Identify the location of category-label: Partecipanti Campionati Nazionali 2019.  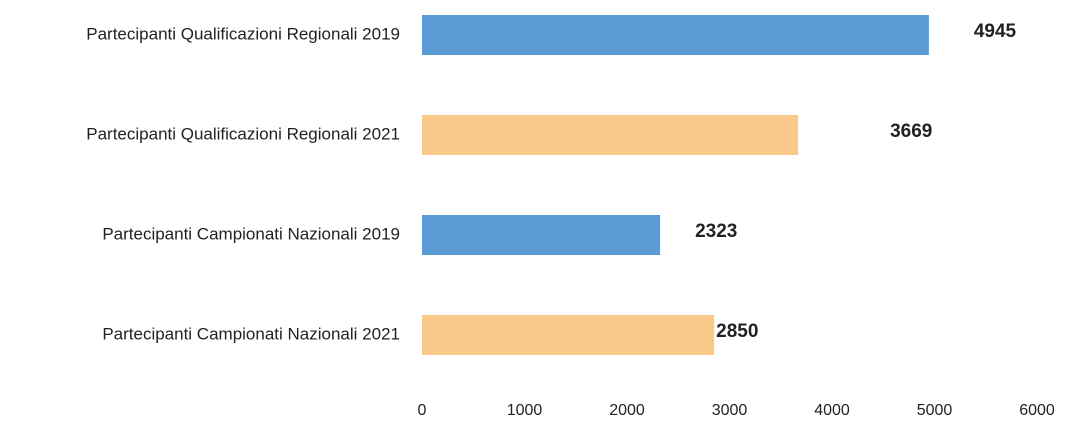
(251, 233).